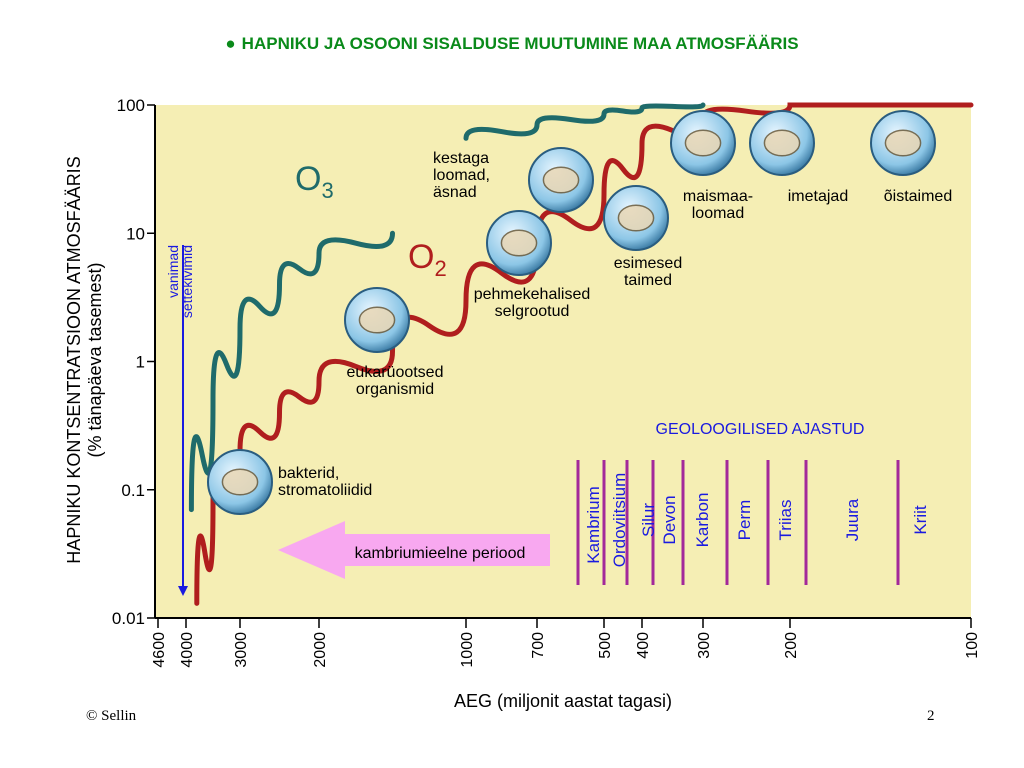  What do you see at coordinates (972, 645) in the screenshot?
I see `x-tick-label: 100` at bounding box center [972, 645].